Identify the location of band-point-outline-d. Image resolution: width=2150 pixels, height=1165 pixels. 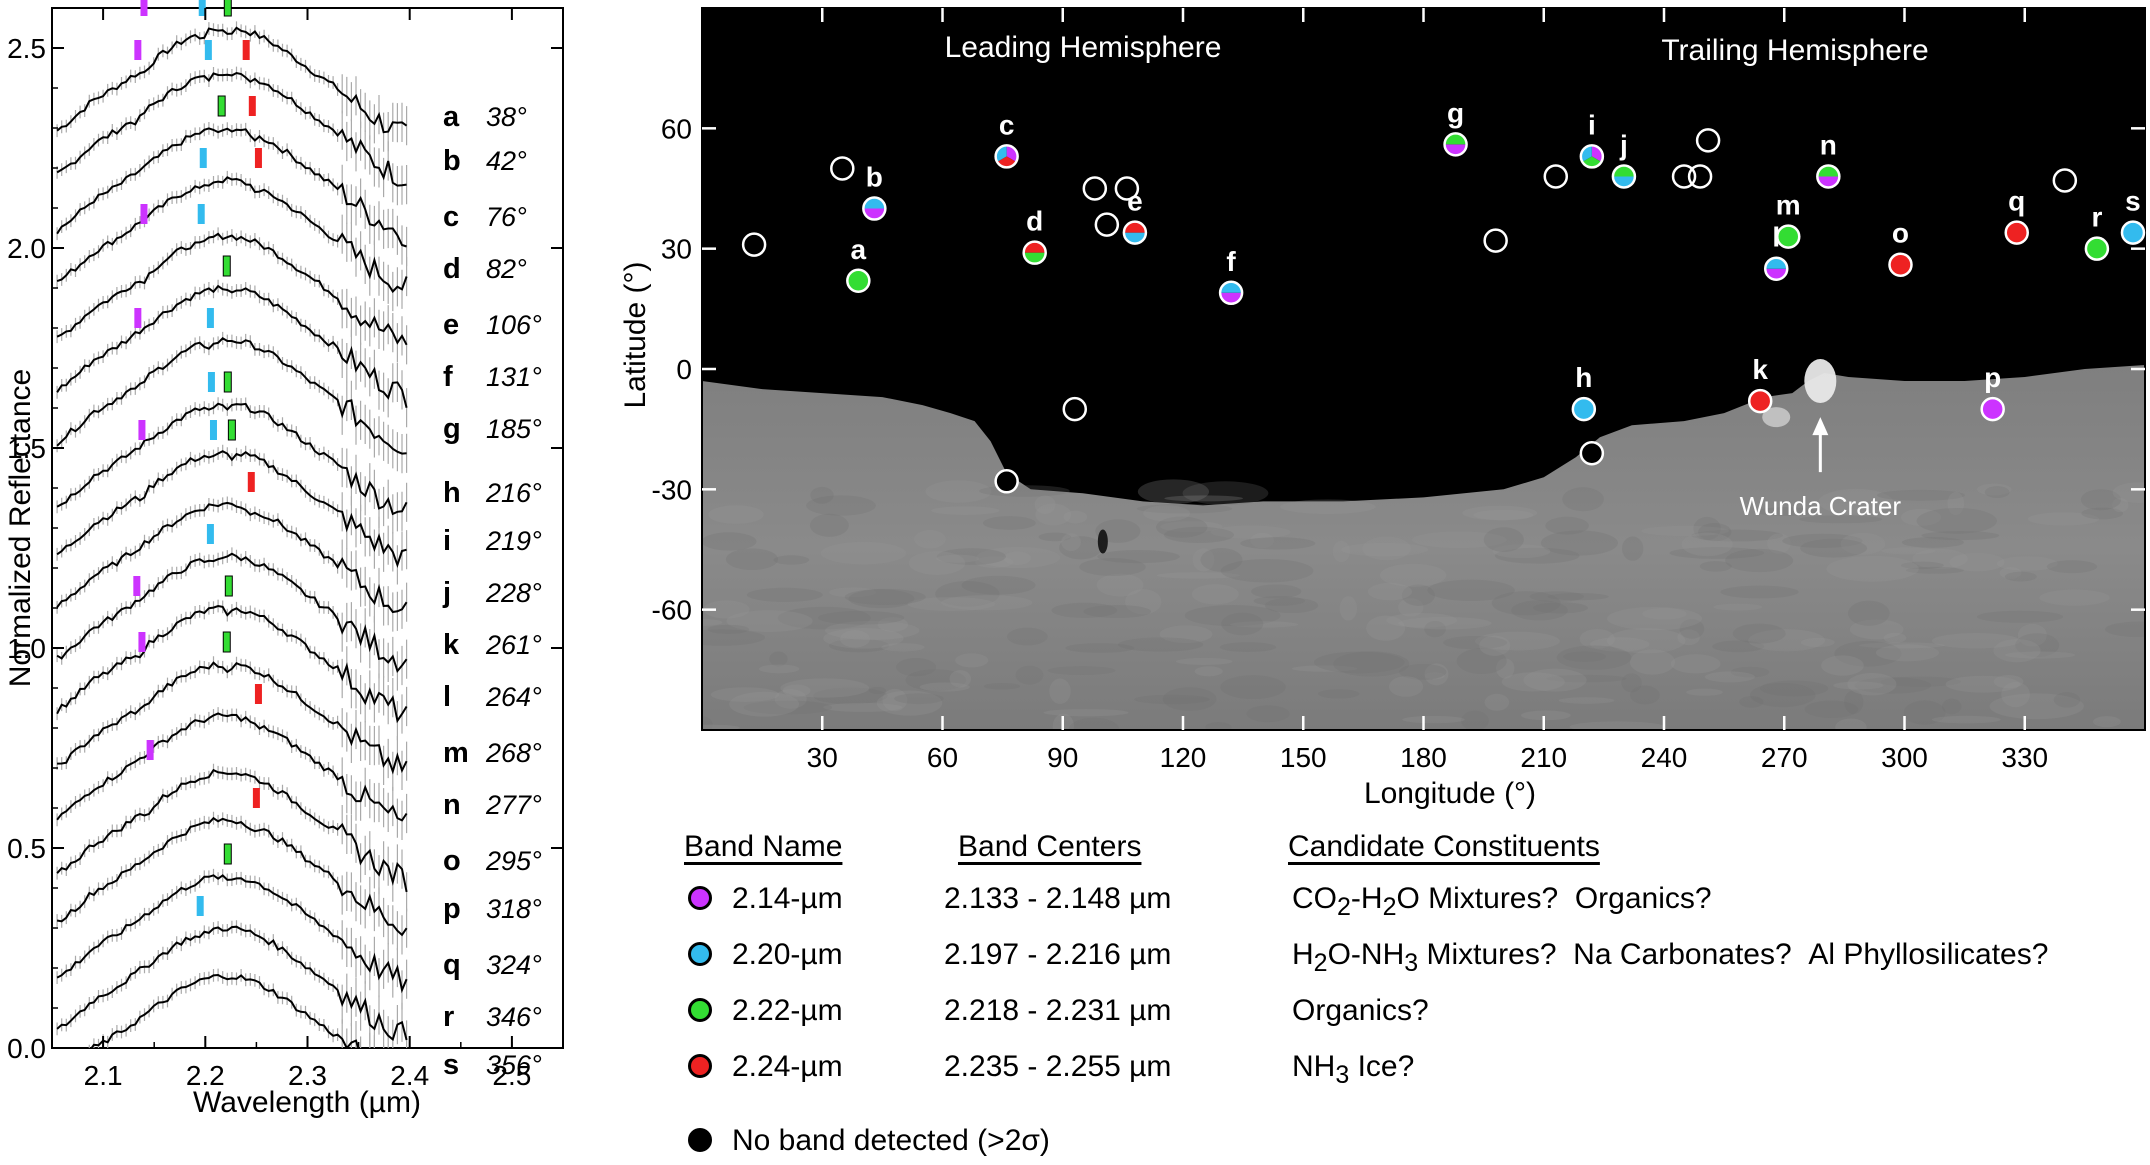
(1034, 252).